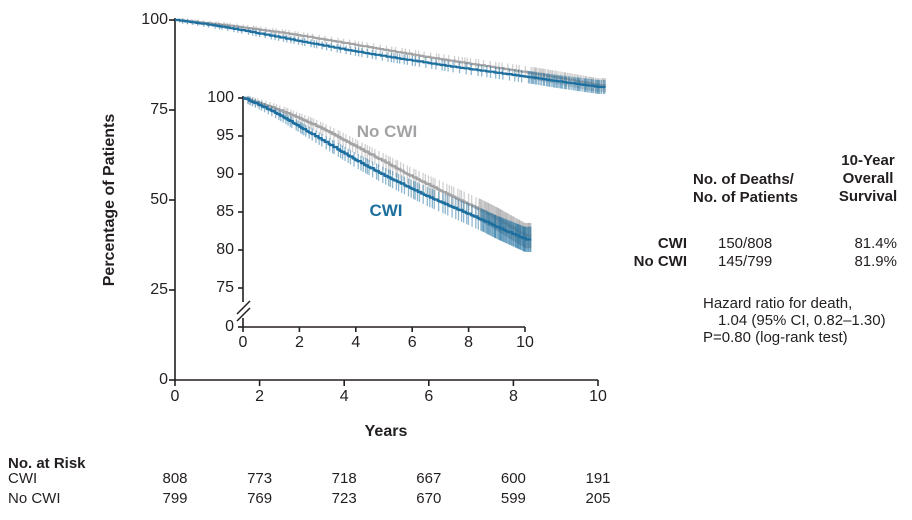  Describe the element at coordinates (109, 200) in the screenshot. I see `y-axis-title: Percentage of Patients` at that location.